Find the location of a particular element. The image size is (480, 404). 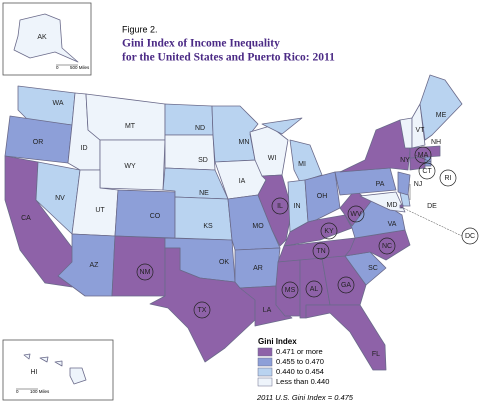

state-label: NM is located at coordinates (145, 272).